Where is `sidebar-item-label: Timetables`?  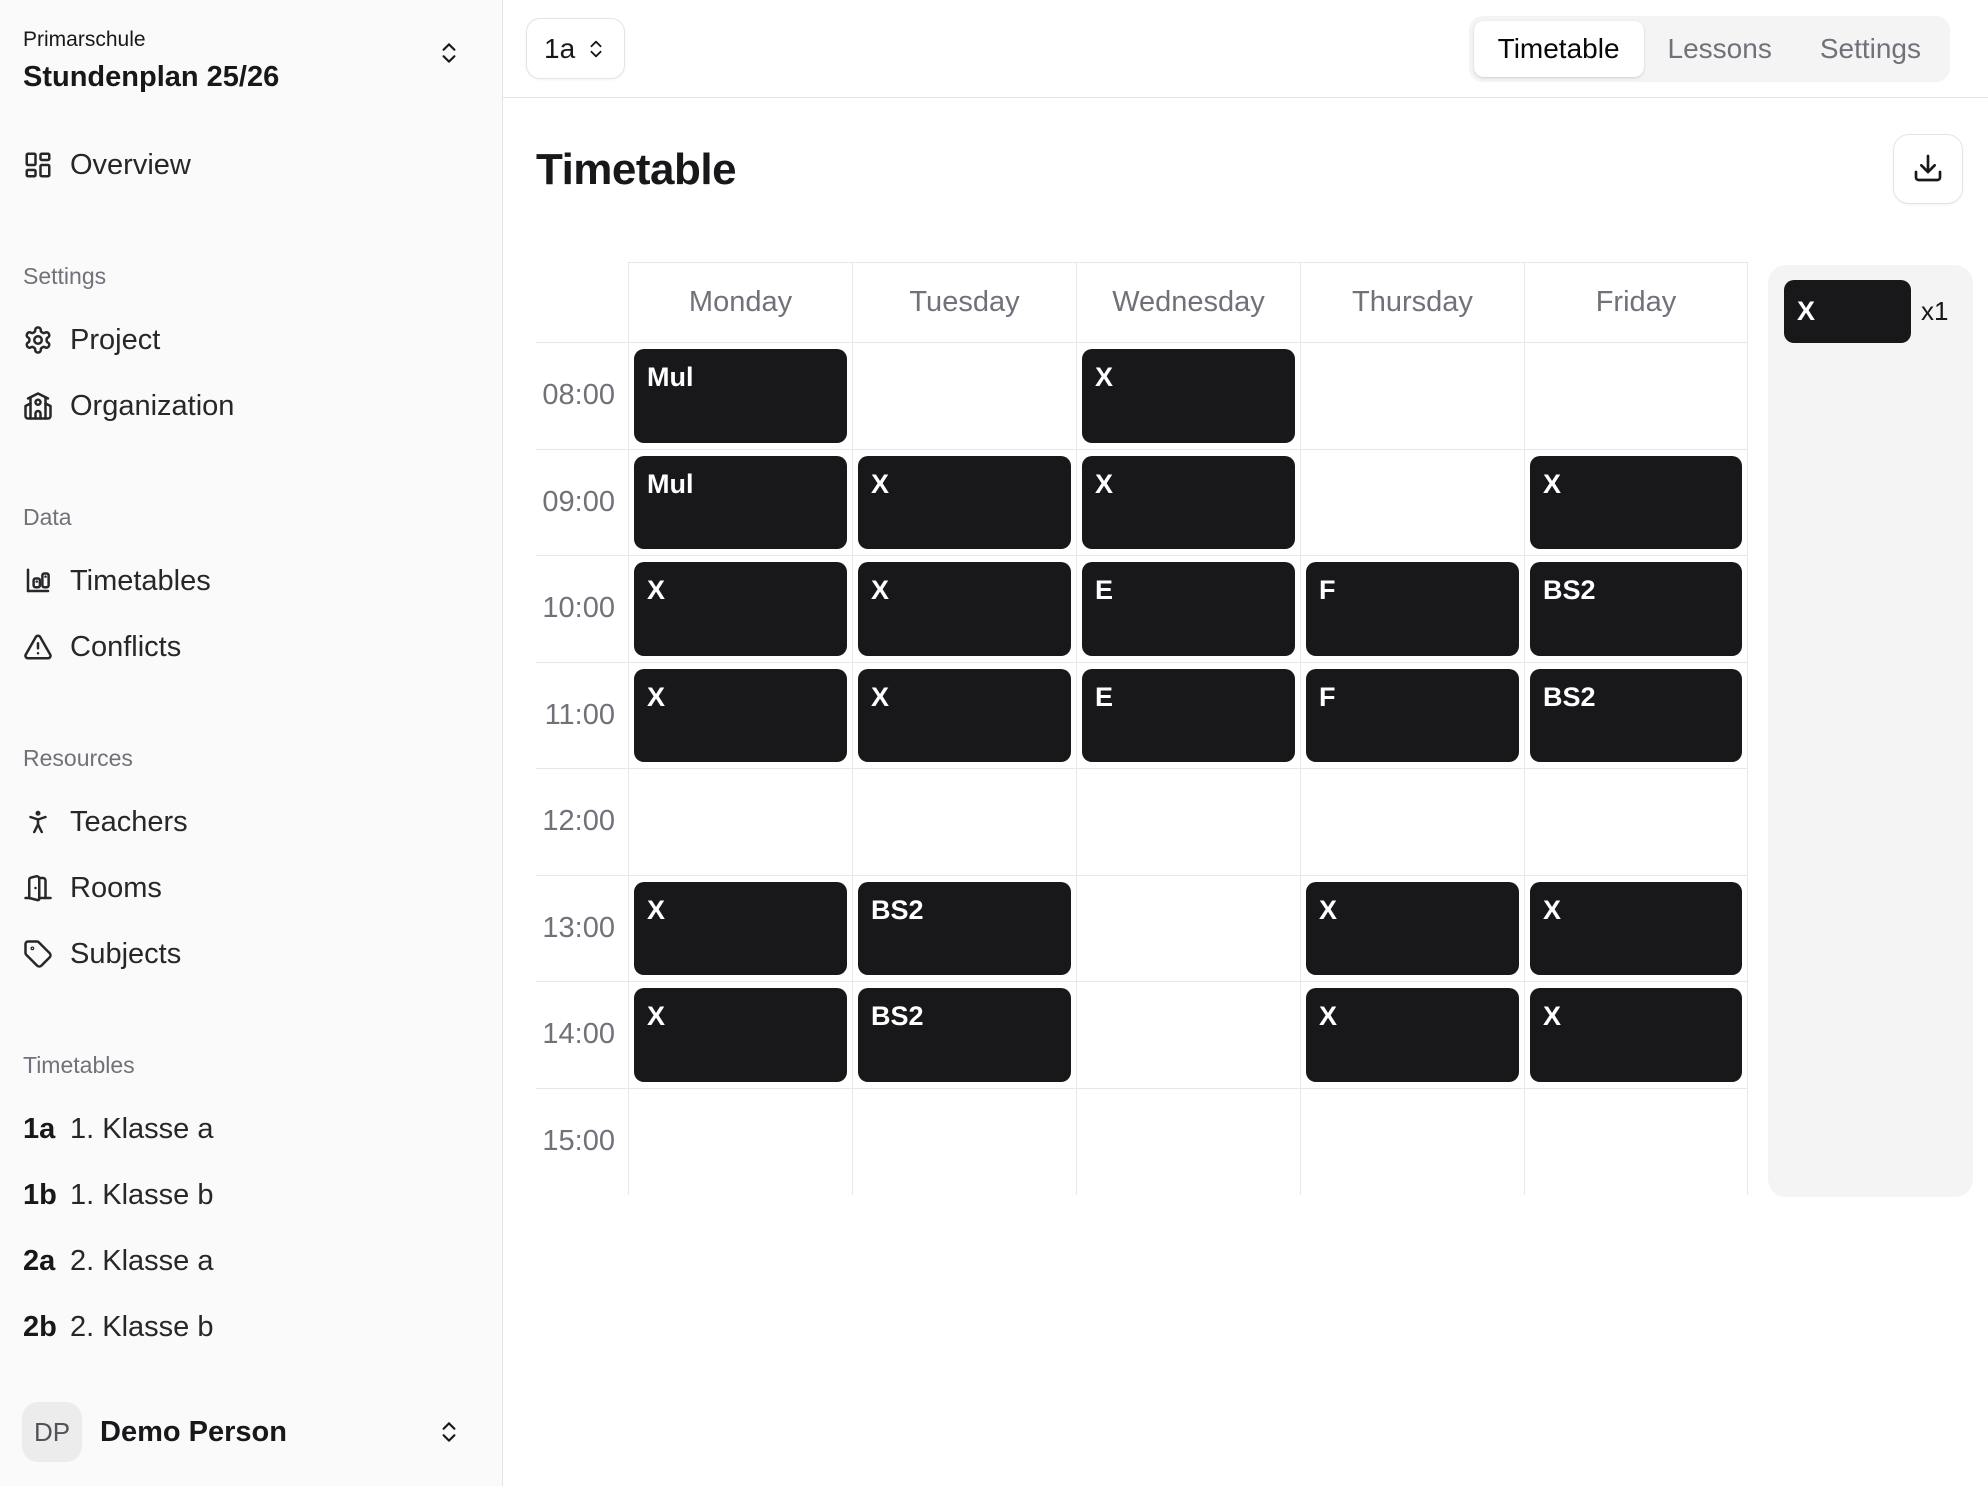
sidebar-item-label: Timetables is located at coordinates (140, 580).